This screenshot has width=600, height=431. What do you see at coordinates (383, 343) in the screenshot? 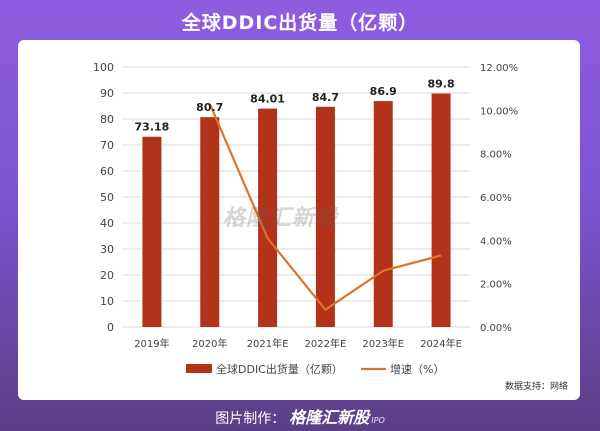
I see `x-tick-label: 2023年E` at bounding box center [383, 343].